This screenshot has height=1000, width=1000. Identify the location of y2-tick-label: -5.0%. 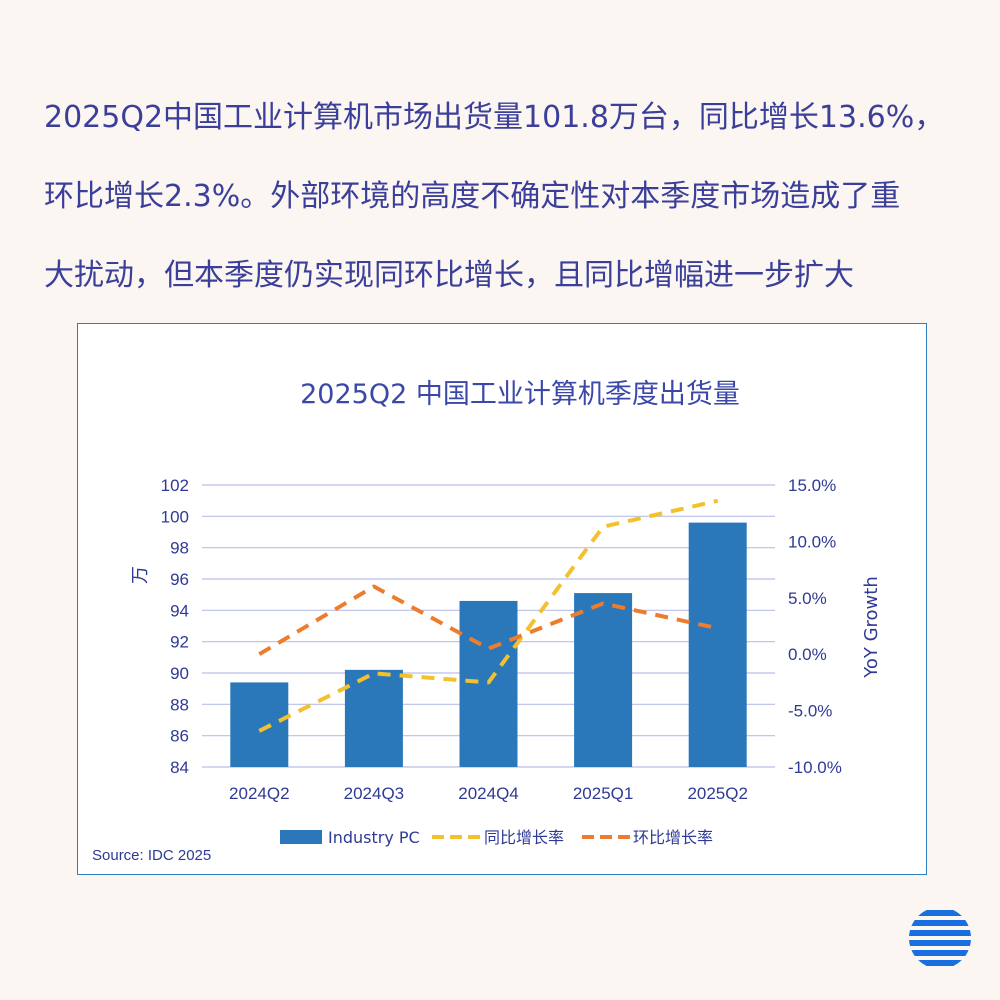
(810, 711).